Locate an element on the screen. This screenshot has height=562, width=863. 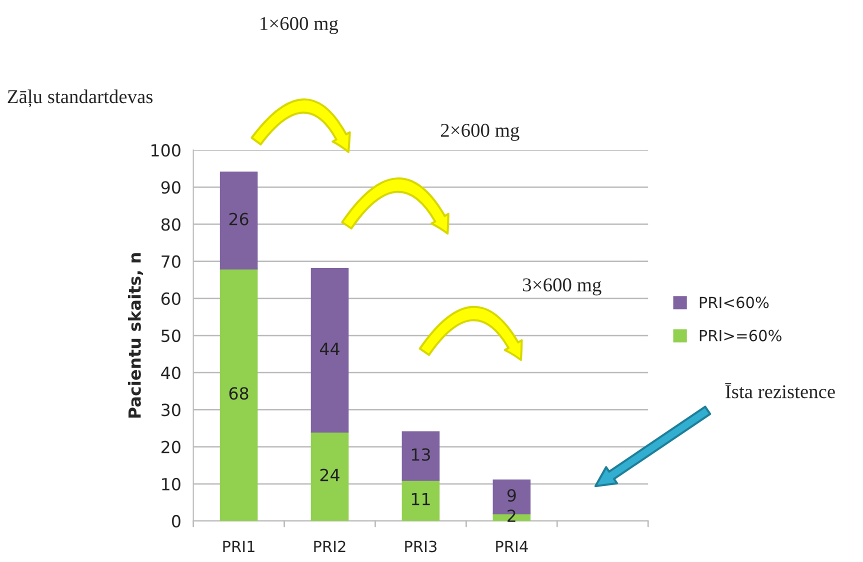
data-label: 68 is located at coordinates (238, 393).